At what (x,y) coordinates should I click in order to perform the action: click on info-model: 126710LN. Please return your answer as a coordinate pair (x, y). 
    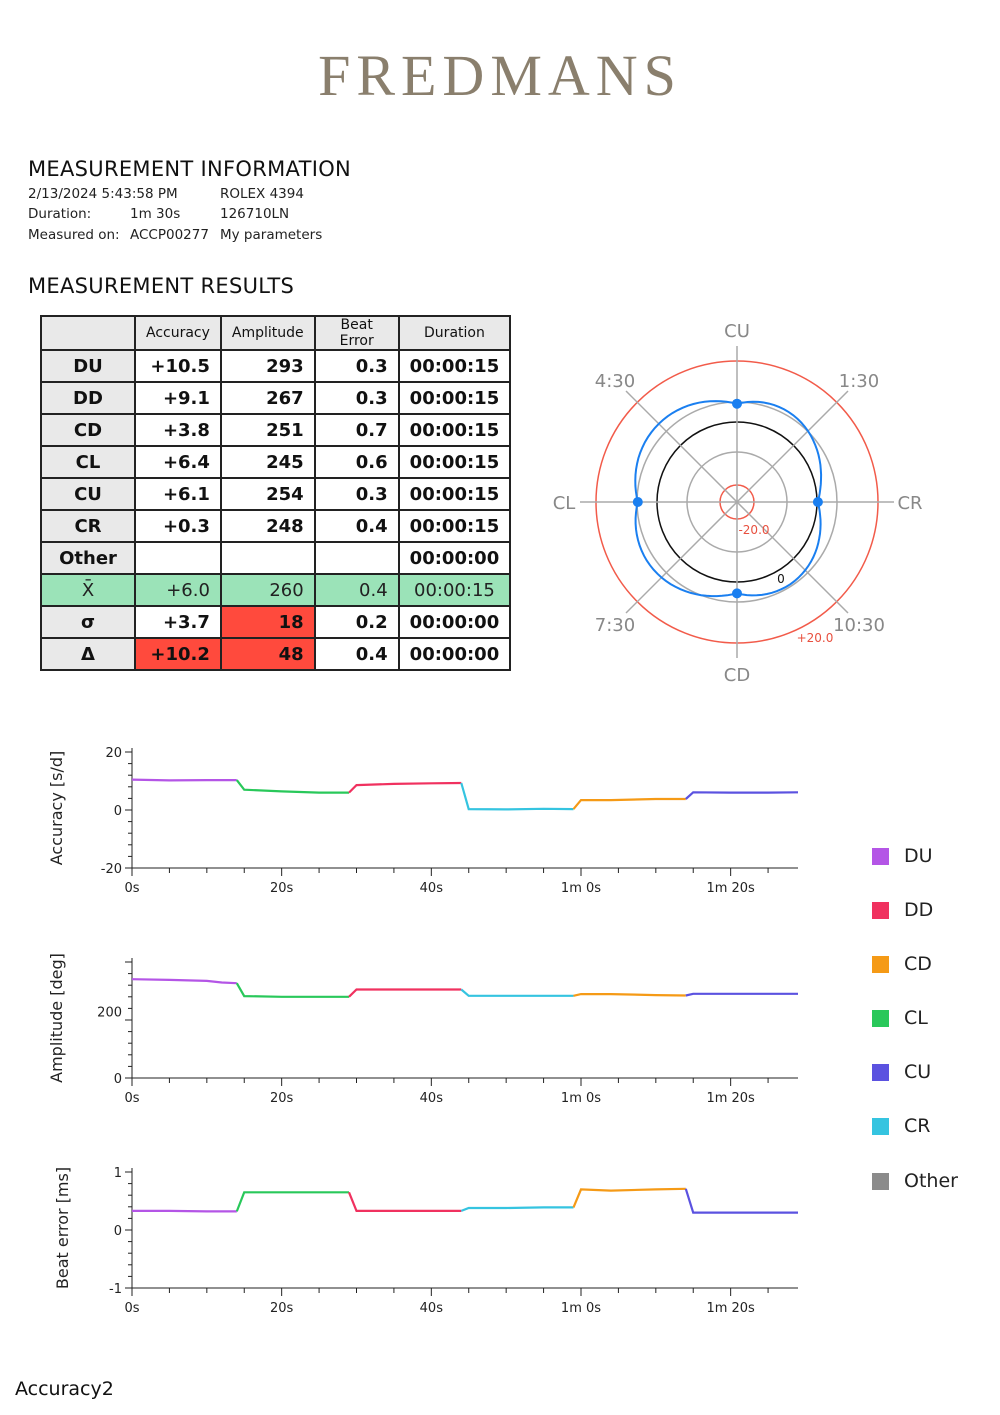
    Looking at the image, I should click on (255, 214).